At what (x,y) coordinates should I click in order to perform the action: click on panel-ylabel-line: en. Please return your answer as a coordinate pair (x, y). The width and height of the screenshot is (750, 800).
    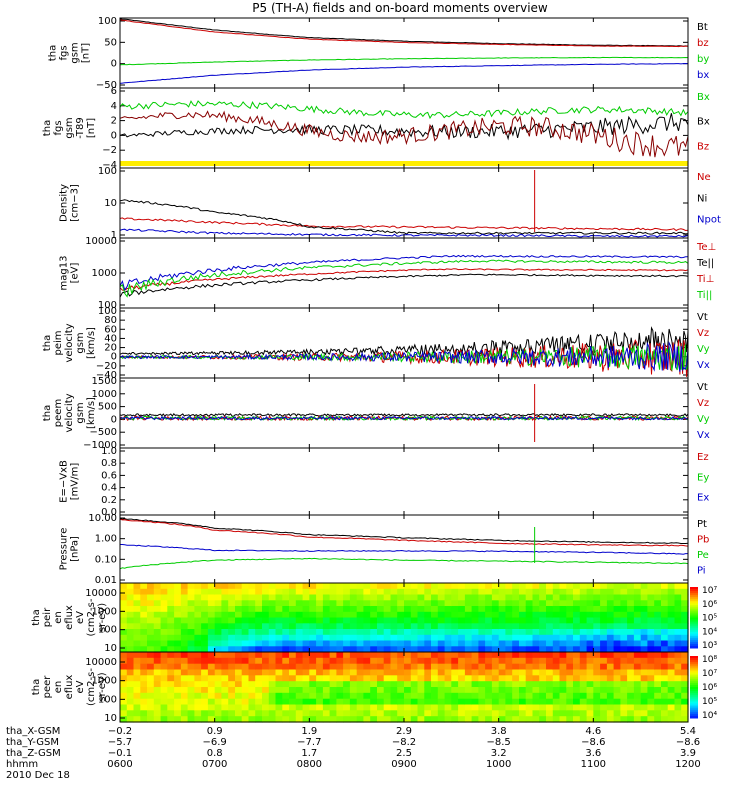
    Looking at the image, I should click on (58, 617).